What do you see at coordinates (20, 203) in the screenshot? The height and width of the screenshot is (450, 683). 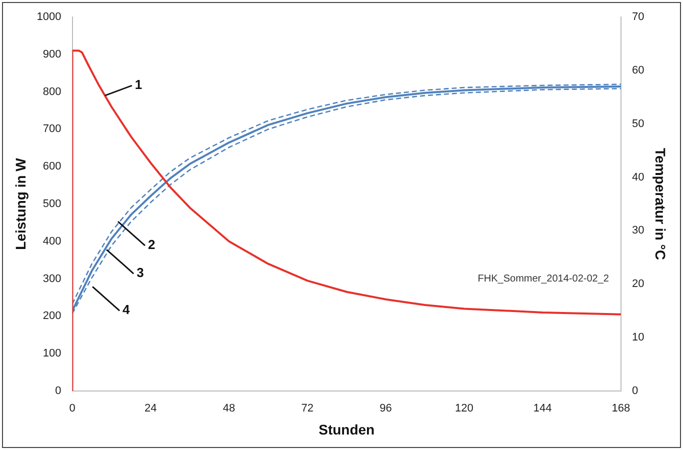 I see `y-axis-title: Leistung in W` at bounding box center [20, 203].